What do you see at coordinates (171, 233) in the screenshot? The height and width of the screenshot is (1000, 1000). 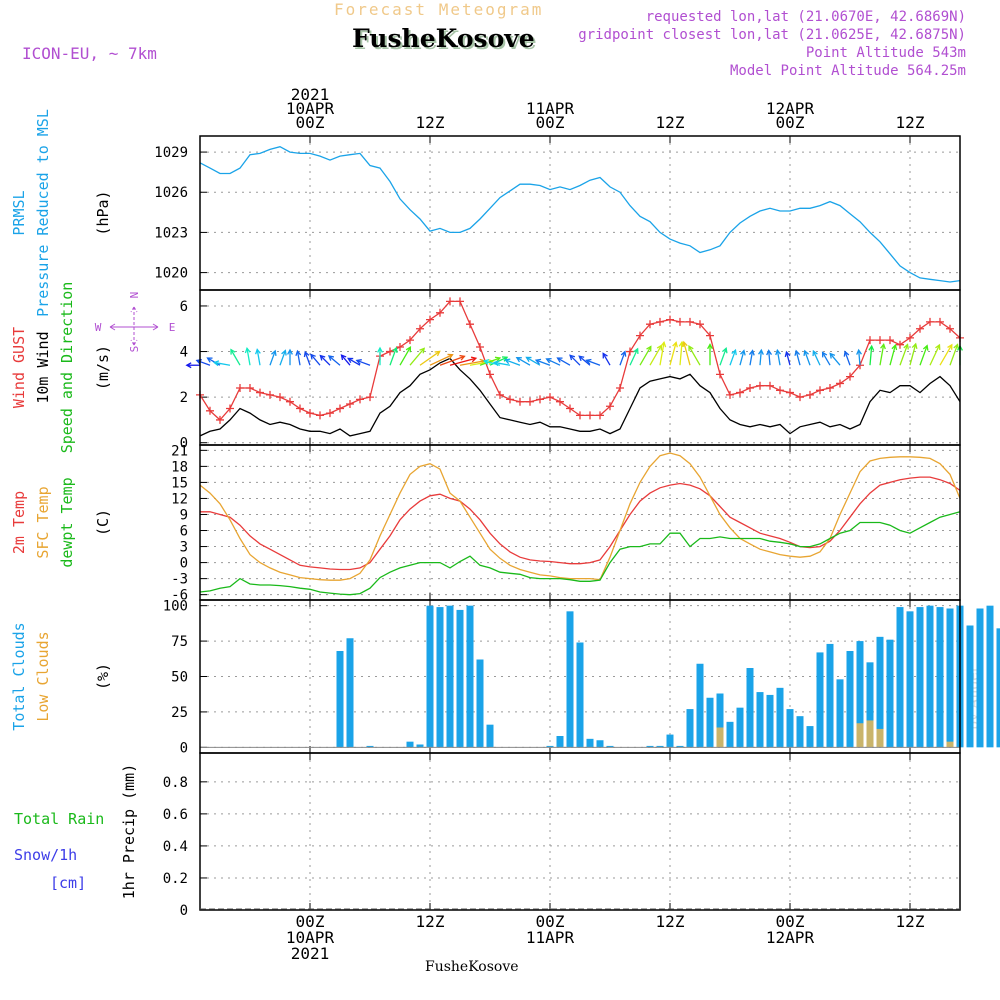 I see `y-tick-label: 1023` at bounding box center [171, 233].